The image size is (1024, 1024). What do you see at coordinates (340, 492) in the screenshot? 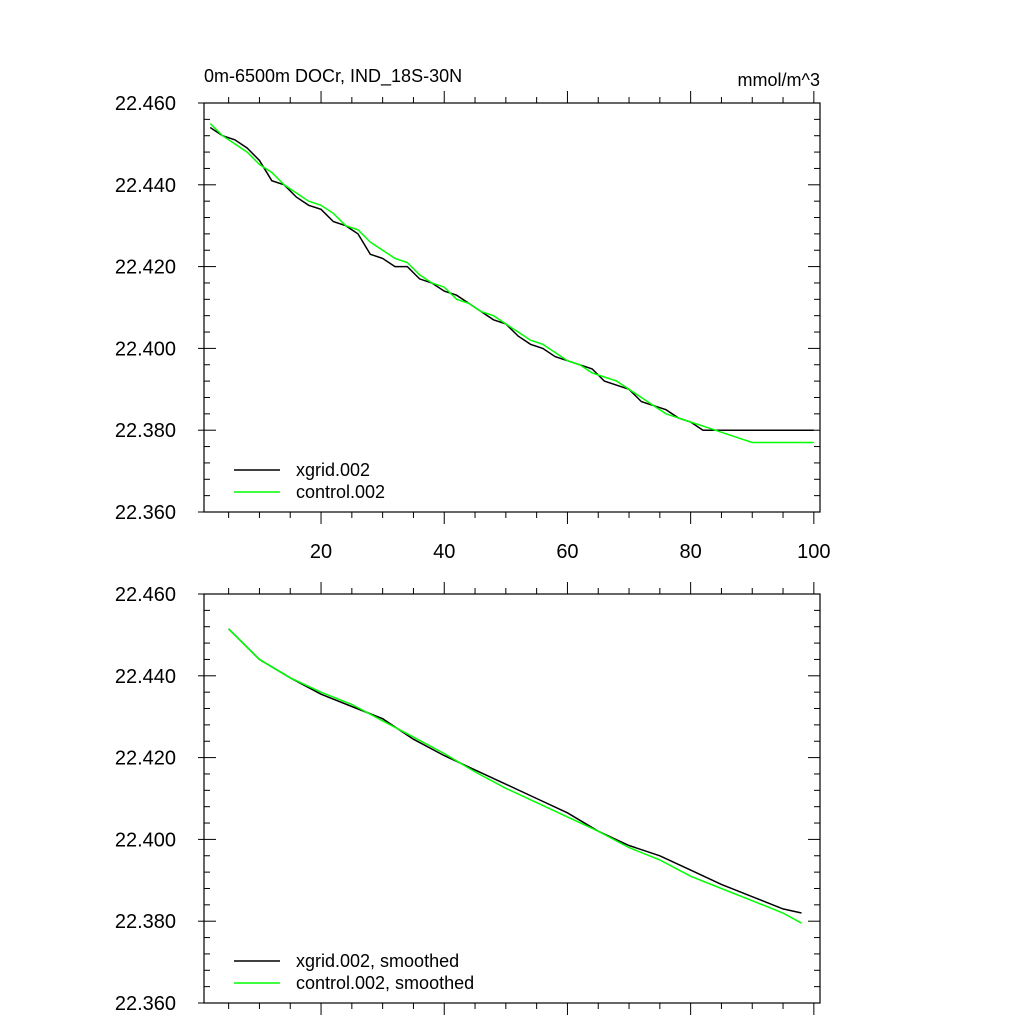
I see `legend-label: control.002` at bounding box center [340, 492].